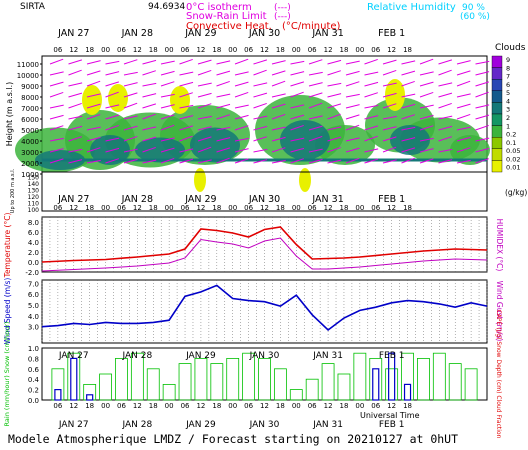 This screenshot has height=450, width=528. Describe the element at coordinates (34, 210) in the screenshot. I see `cloud-ytick-low: 100` at that location.